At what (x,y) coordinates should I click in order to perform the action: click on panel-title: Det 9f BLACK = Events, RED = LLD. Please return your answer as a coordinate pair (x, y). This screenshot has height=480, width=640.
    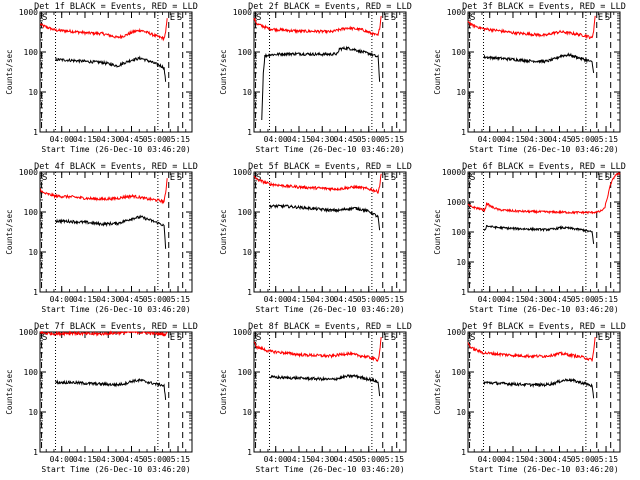
    Looking at the image, I should click on (544, 327).